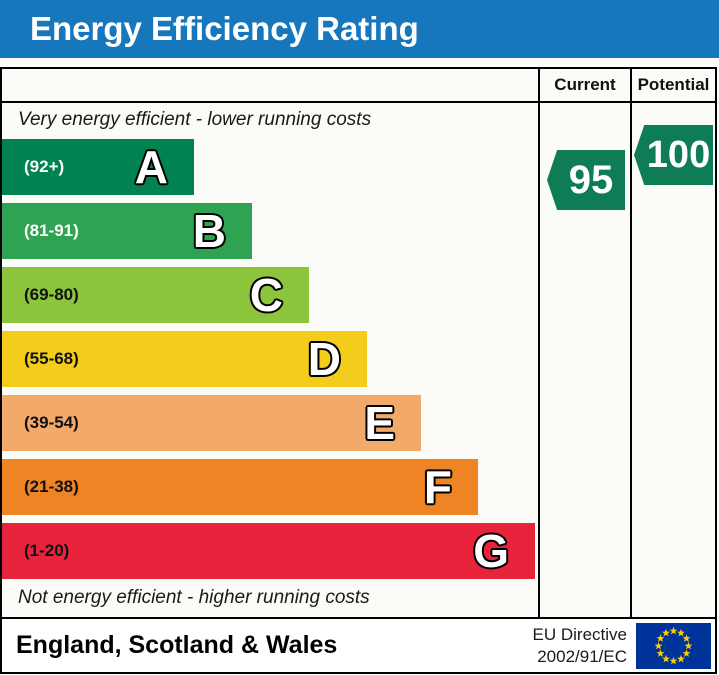  Describe the element at coordinates (51, 294) in the screenshot. I see `band-c-range-label: (69-80)` at that location.